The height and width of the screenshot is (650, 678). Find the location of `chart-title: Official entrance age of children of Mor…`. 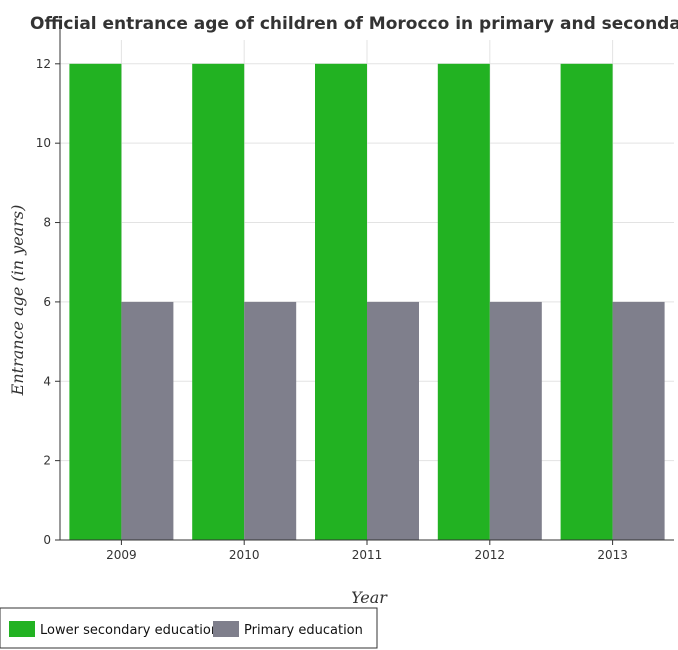

chart-title: Official entrance age of children of Mor… is located at coordinates (354, 24).